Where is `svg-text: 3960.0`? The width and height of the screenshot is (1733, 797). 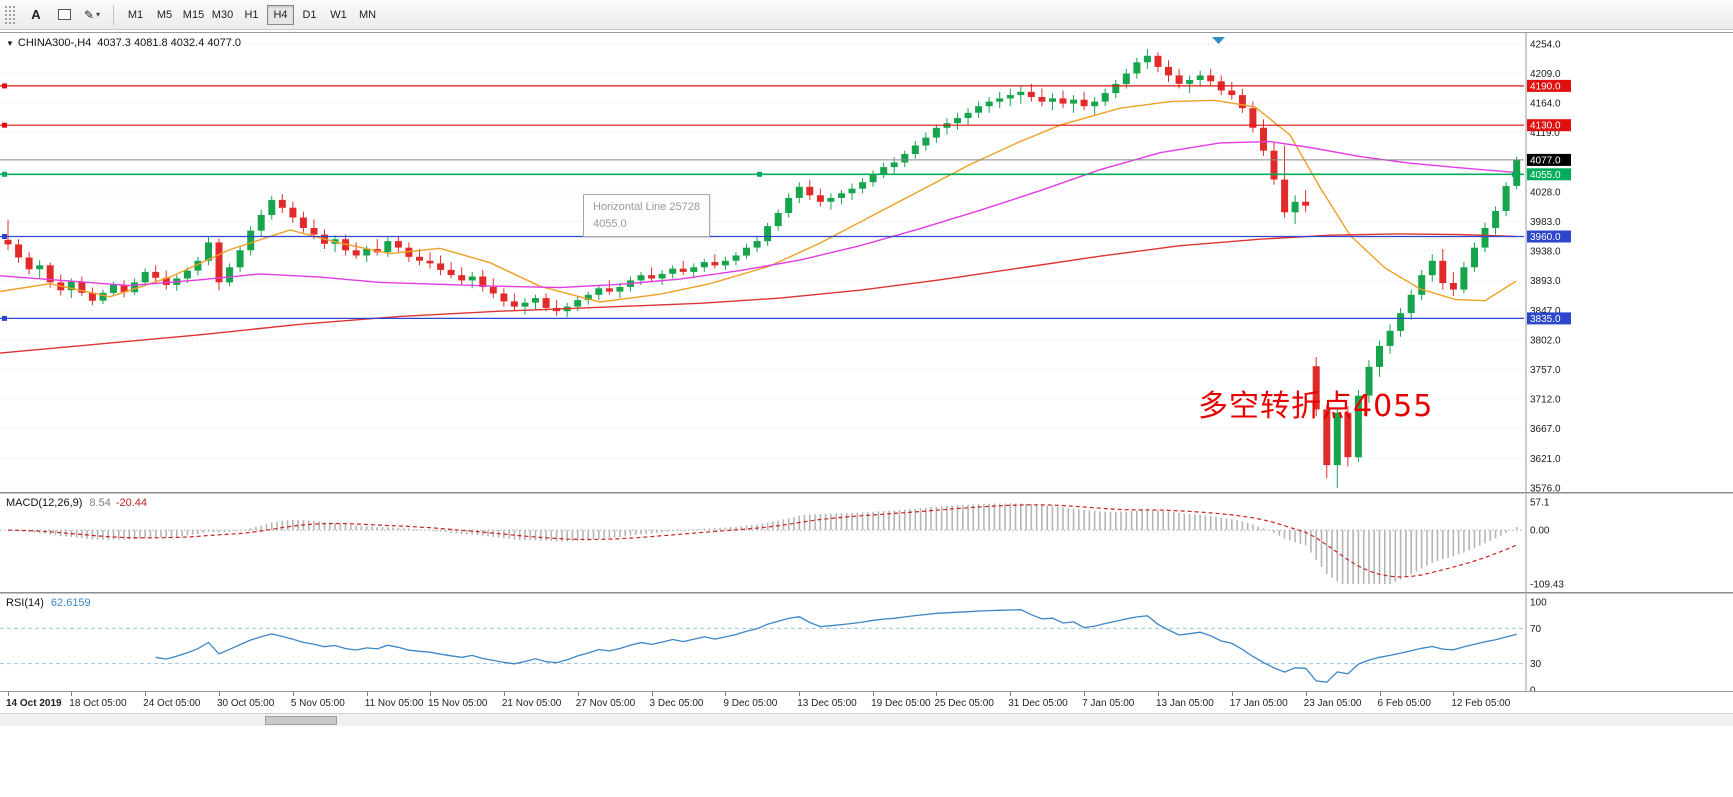 svg-text: 3960.0 is located at coordinates (1545, 237).